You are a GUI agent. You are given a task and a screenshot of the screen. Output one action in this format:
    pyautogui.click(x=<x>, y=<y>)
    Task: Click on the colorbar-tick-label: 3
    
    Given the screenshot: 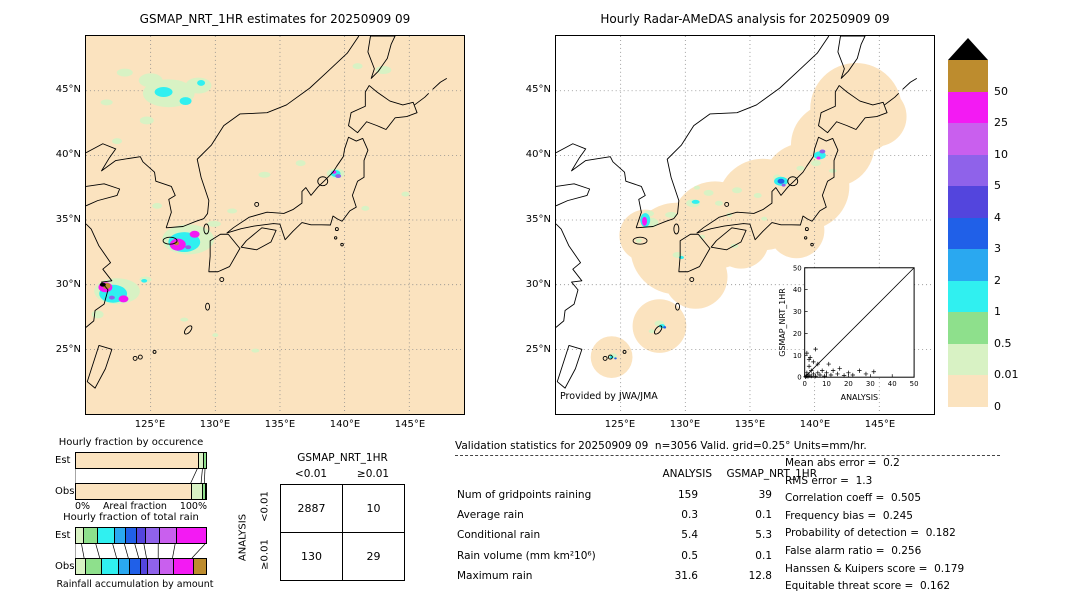 What is the action you would take?
    pyautogui.click(x=997, y=248)
    